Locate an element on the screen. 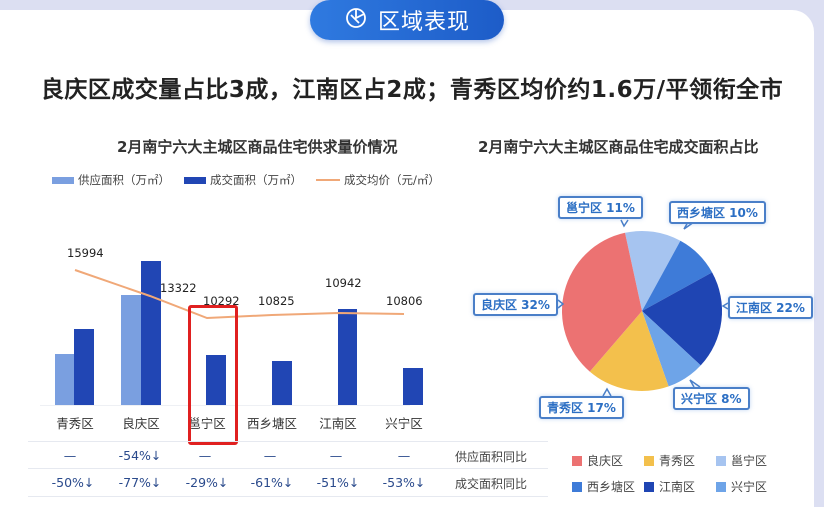  section-title-pill: 区域表现 is located at coordinates (407, 20).